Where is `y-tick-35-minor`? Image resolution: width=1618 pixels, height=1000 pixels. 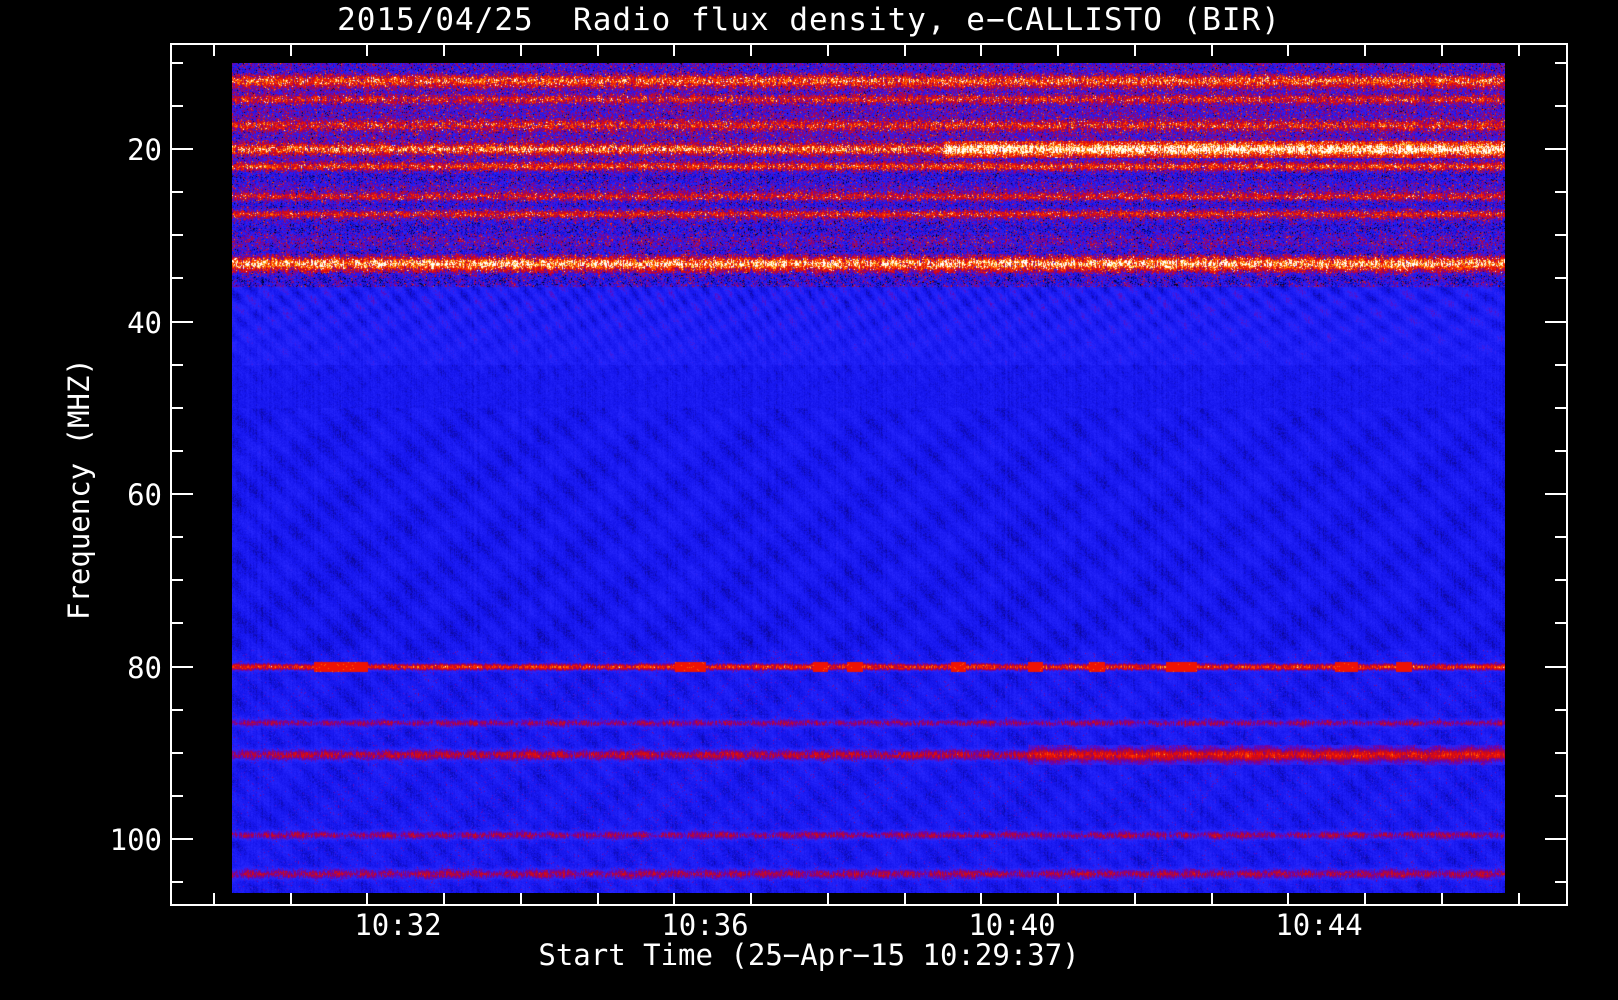
y-tick-35-minor is located at coordinates (176, 278).